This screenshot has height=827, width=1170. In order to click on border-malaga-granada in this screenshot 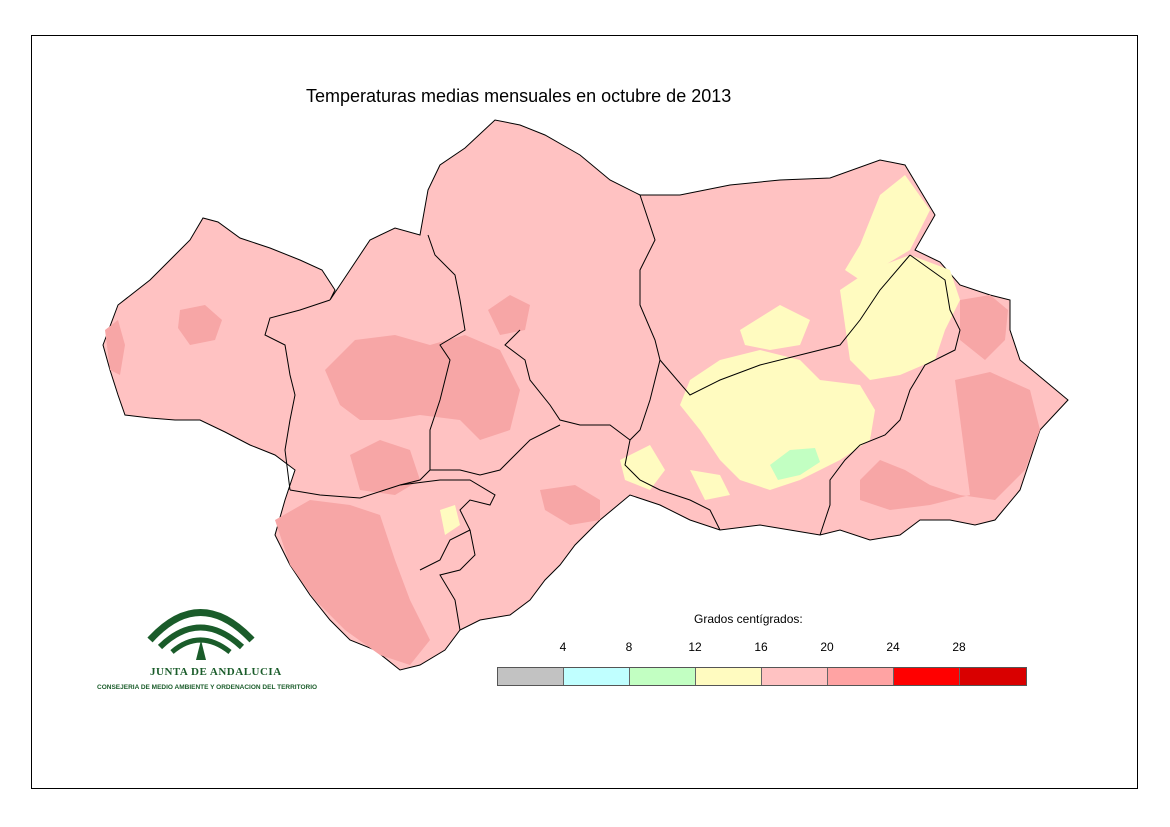, I will do `click(672, 485)`.